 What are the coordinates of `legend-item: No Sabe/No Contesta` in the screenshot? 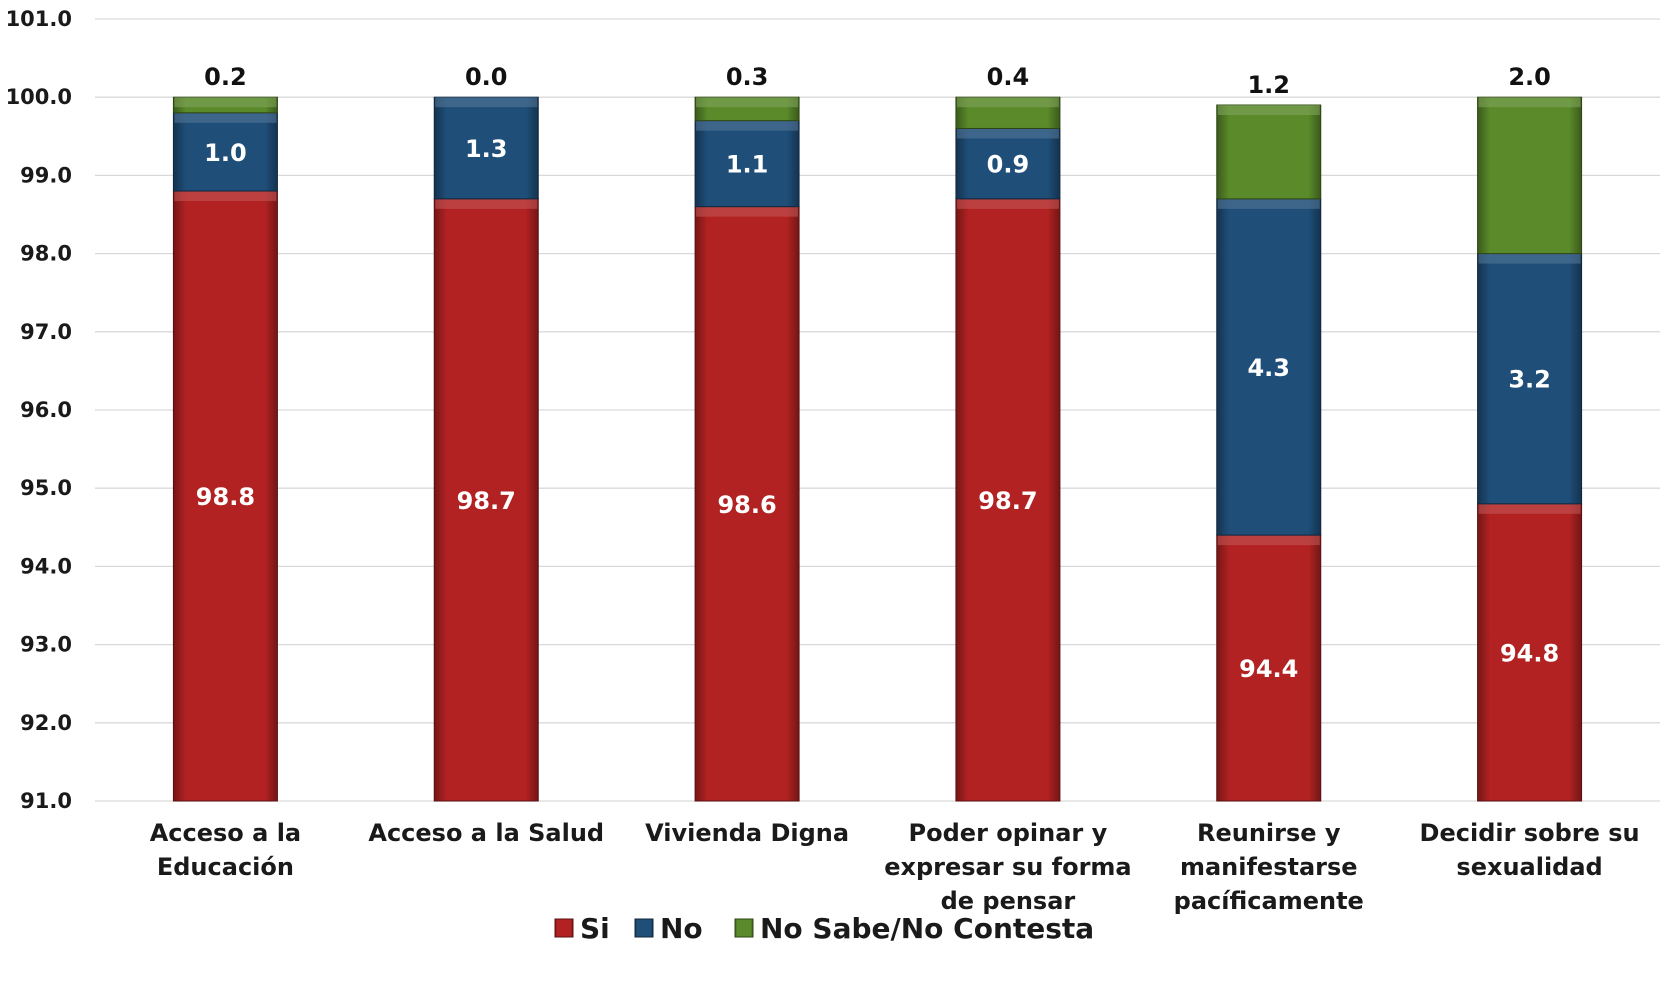 It's located at (914, 928).